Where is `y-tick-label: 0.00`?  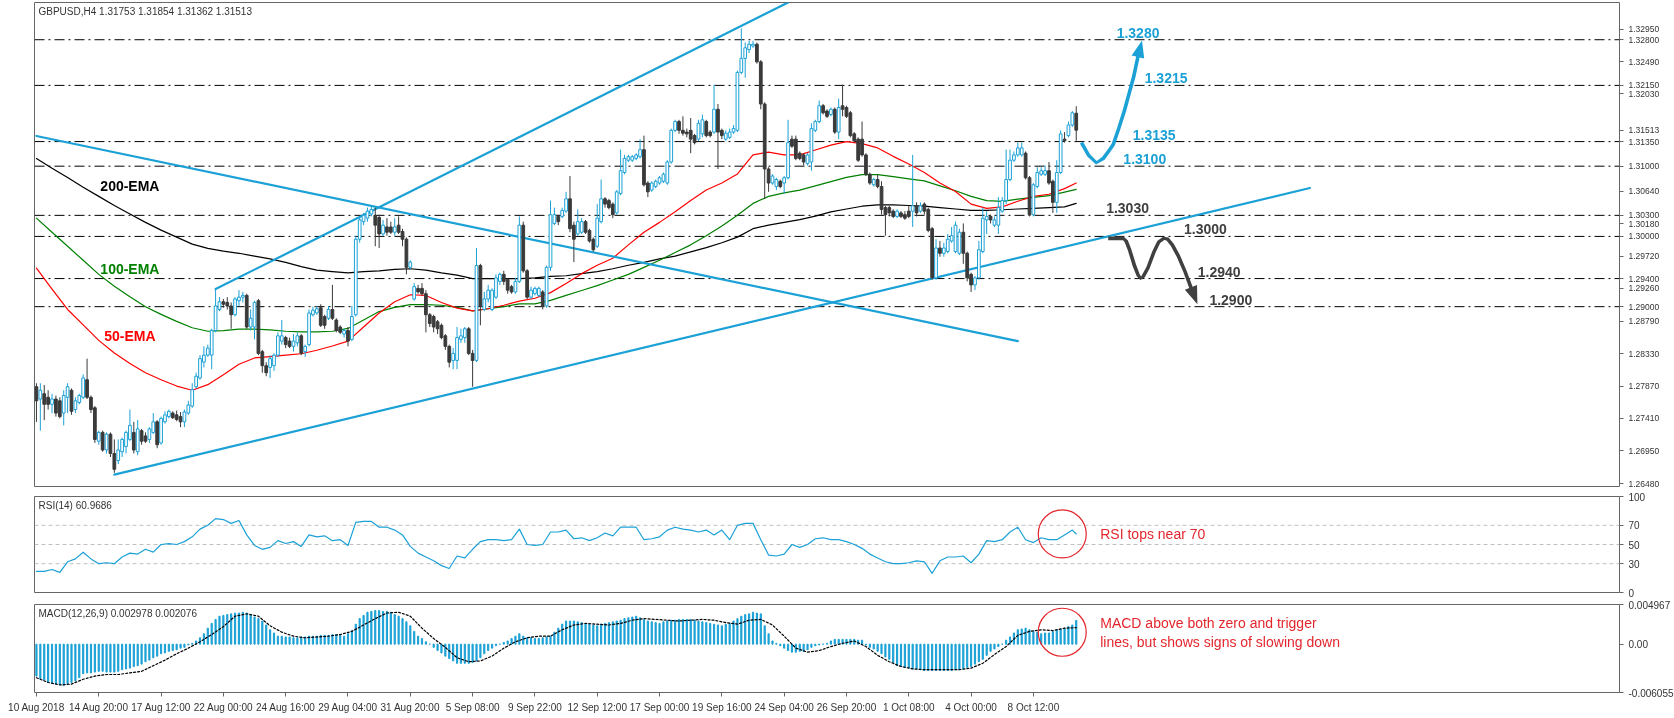 y-tick-label: 0.00 is located at coordinates (1638, 645).